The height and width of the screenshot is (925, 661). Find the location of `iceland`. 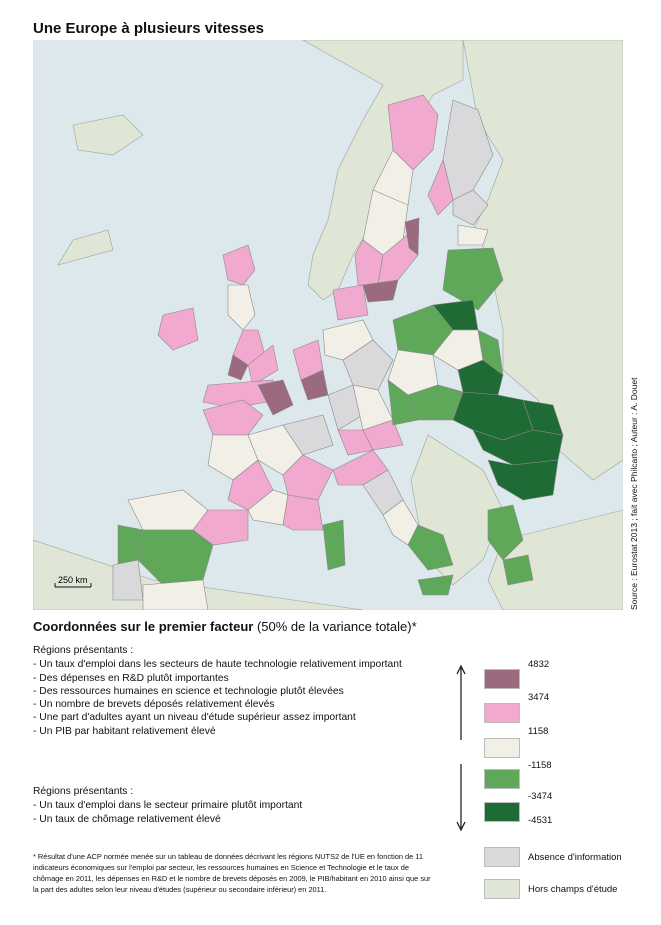

iceland is located at coordinates (108, 135).